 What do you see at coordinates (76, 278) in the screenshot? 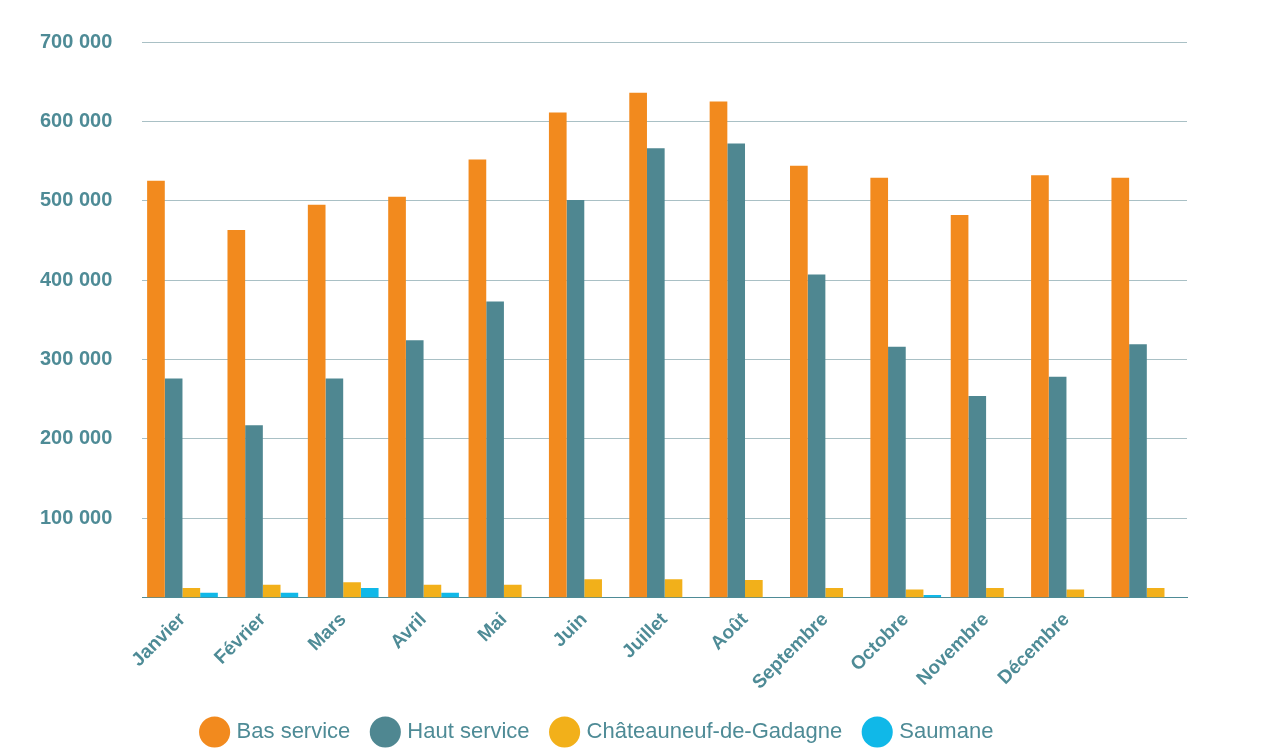
I see `y-tick-label: 400 000` at bounding box center [76, 278].